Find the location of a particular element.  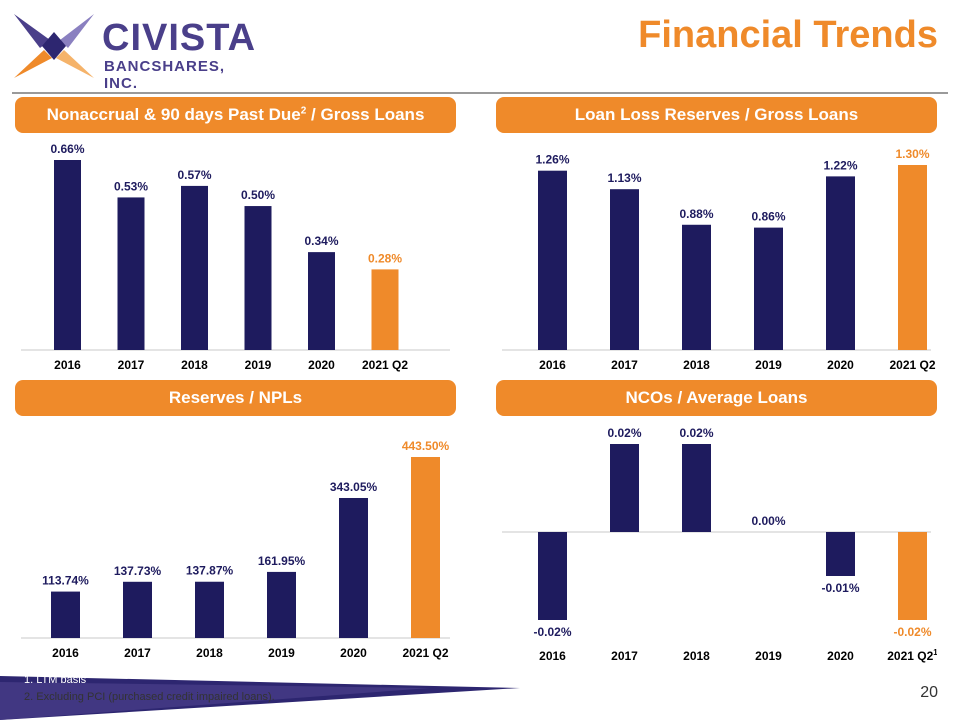

data-label: 1.30% is located at coordinates (912, 154).